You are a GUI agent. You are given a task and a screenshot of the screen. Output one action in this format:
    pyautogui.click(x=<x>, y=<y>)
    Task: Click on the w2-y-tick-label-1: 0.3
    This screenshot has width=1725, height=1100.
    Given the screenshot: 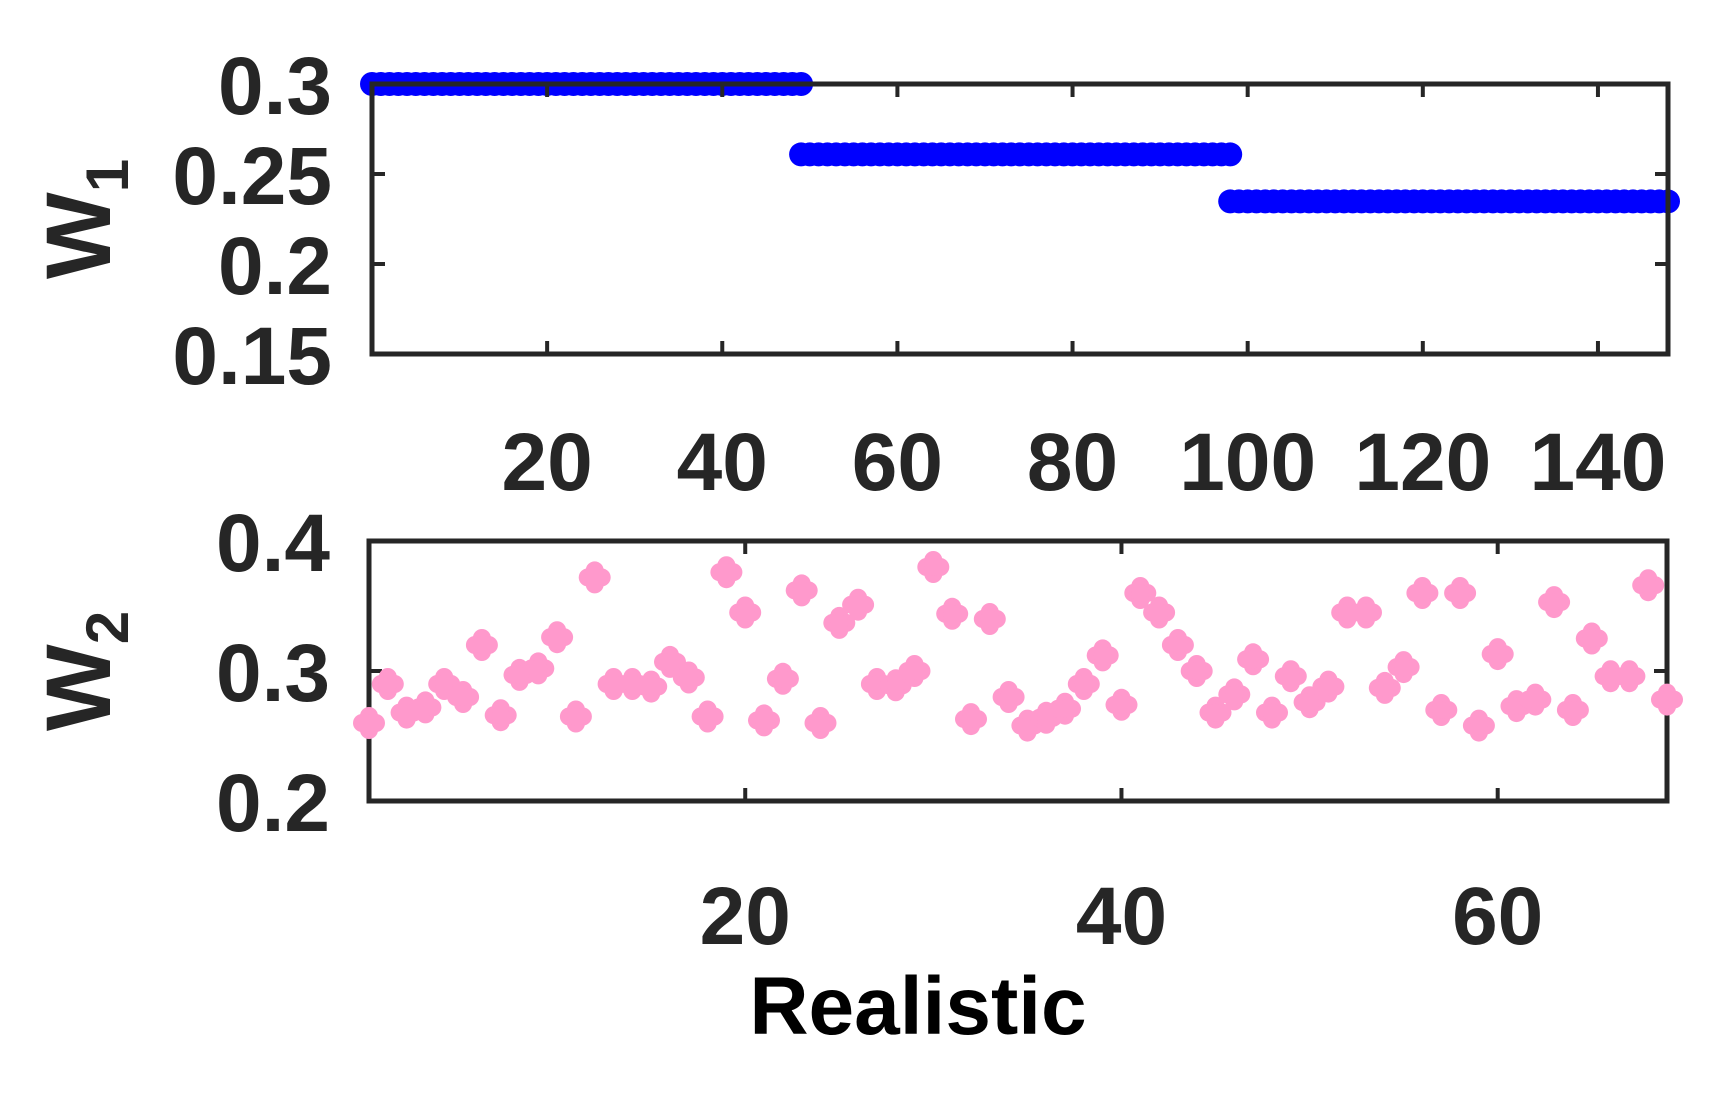 What is the action you would take?
    pyautogui.click(x=273, y=673)
    